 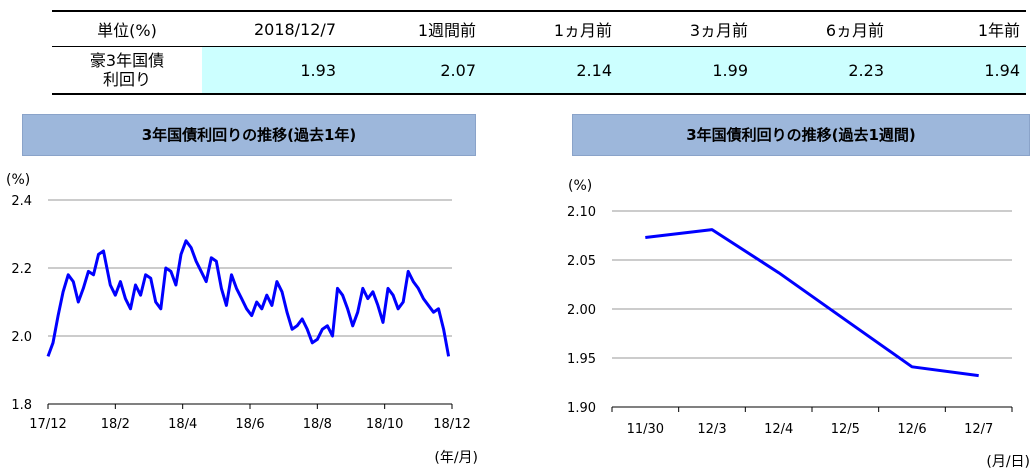 What do you see at coordinates (115, 424) in the screenshot?
I see `xtick-1year-1: 18/2` at bounding box center [115, 424].